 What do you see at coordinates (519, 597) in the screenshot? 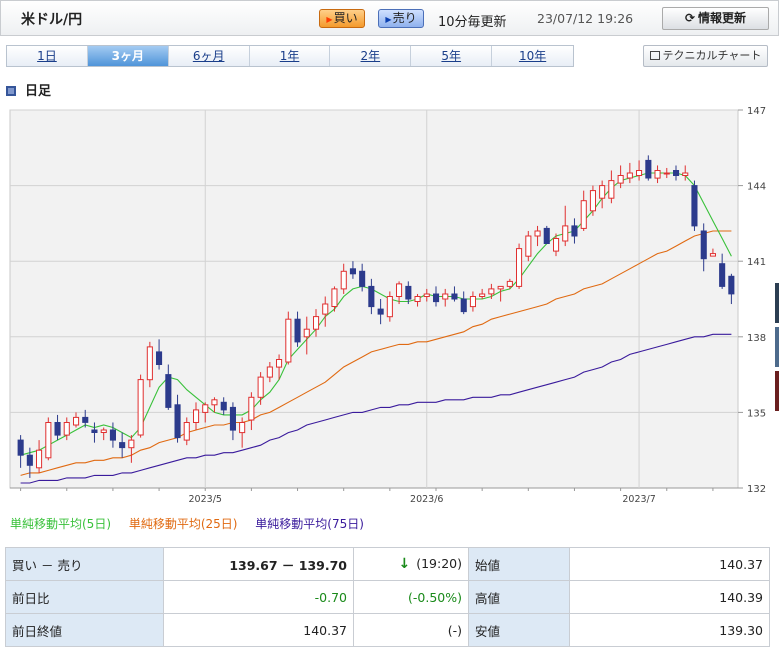
I see `high-label: 高値` at bounding box center [519, 597].